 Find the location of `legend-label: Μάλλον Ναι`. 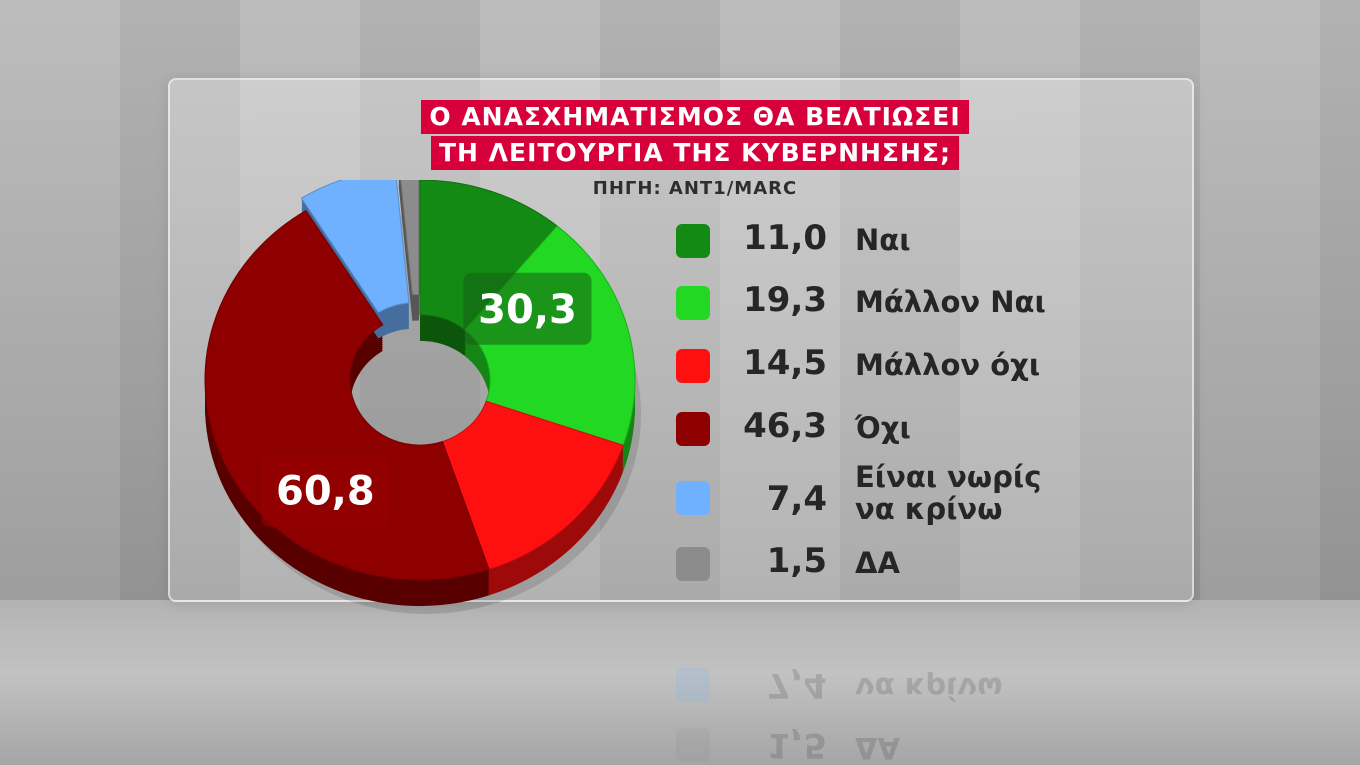

legend-label: Μάλλον Ναι is located at coordinates (1005, 302).